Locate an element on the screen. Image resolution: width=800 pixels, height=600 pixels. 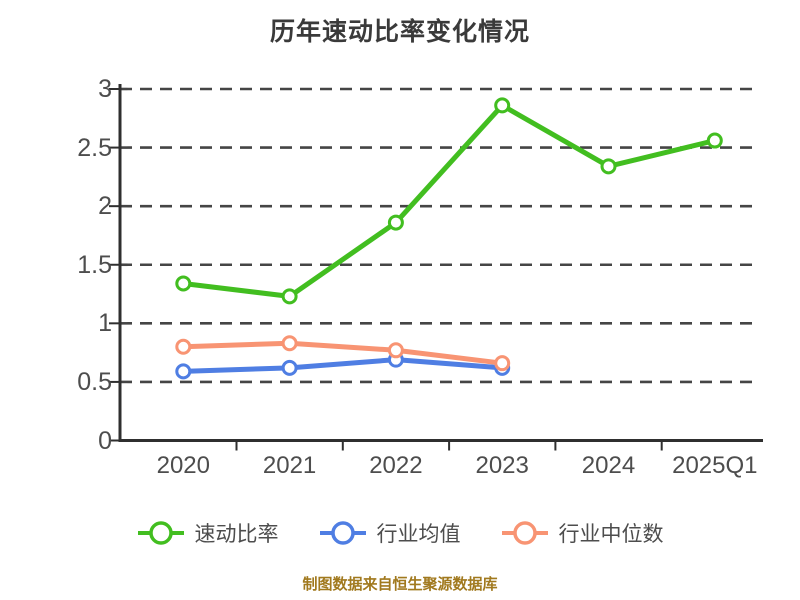
x-tick-label-2022: 2022 is located at coordinates (396, 465).